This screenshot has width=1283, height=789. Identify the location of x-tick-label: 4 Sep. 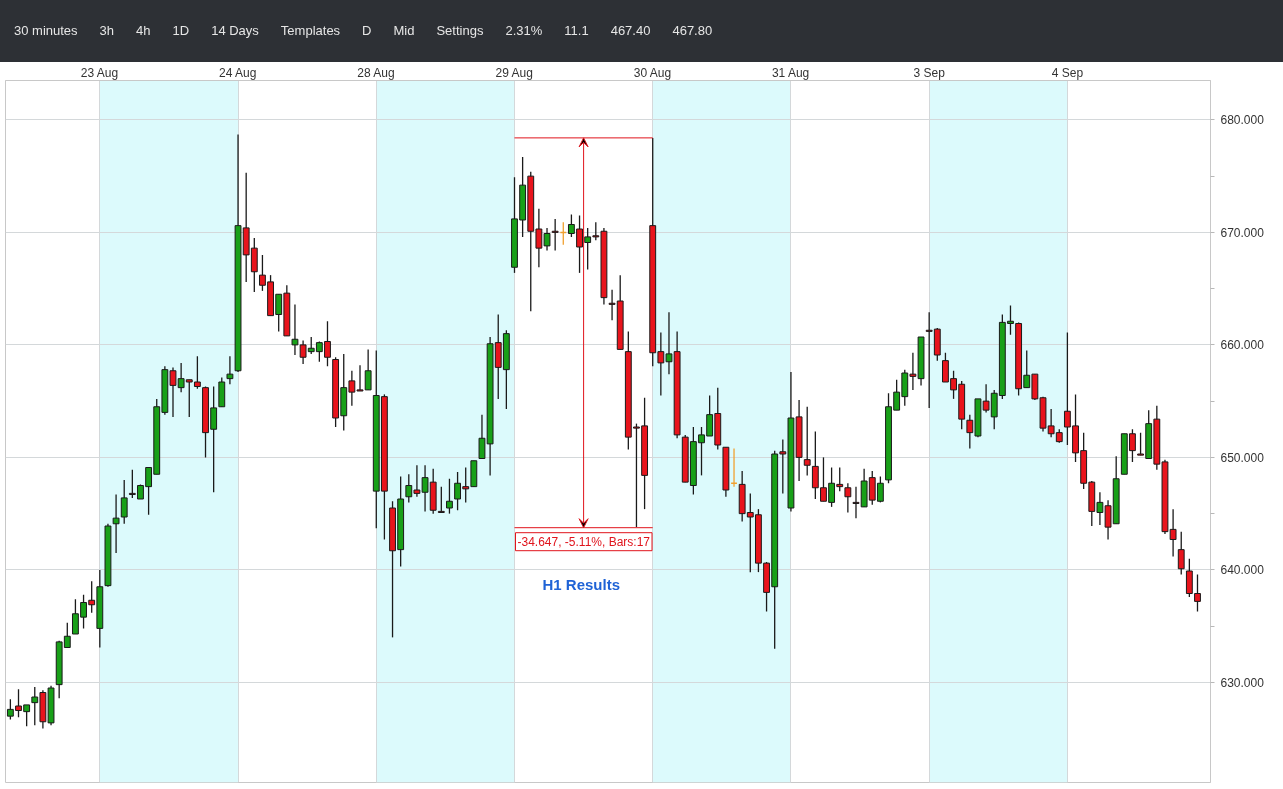
(1067, 72).